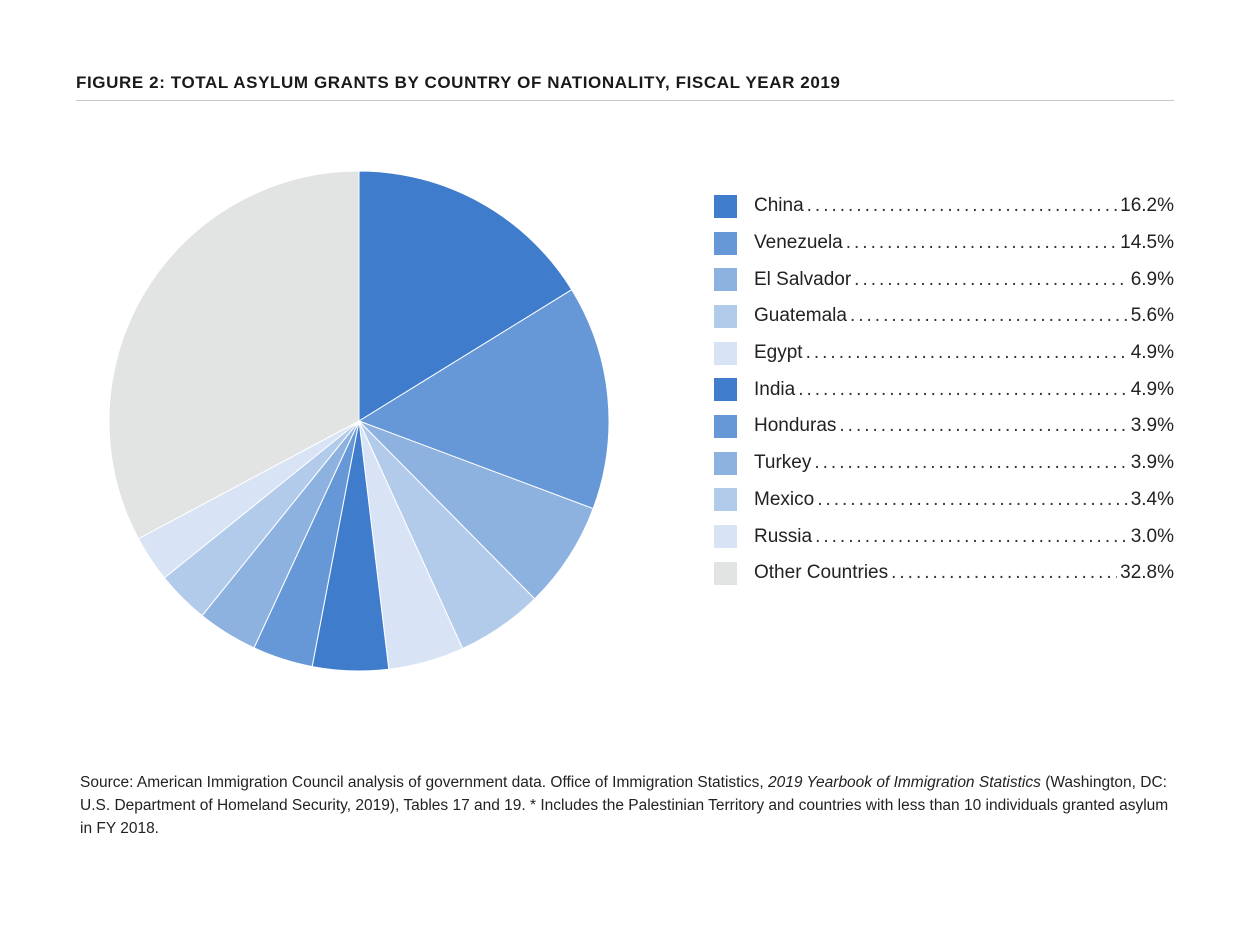  I want to click on legend-item: Turkey 3.9%, so click(944, 463).